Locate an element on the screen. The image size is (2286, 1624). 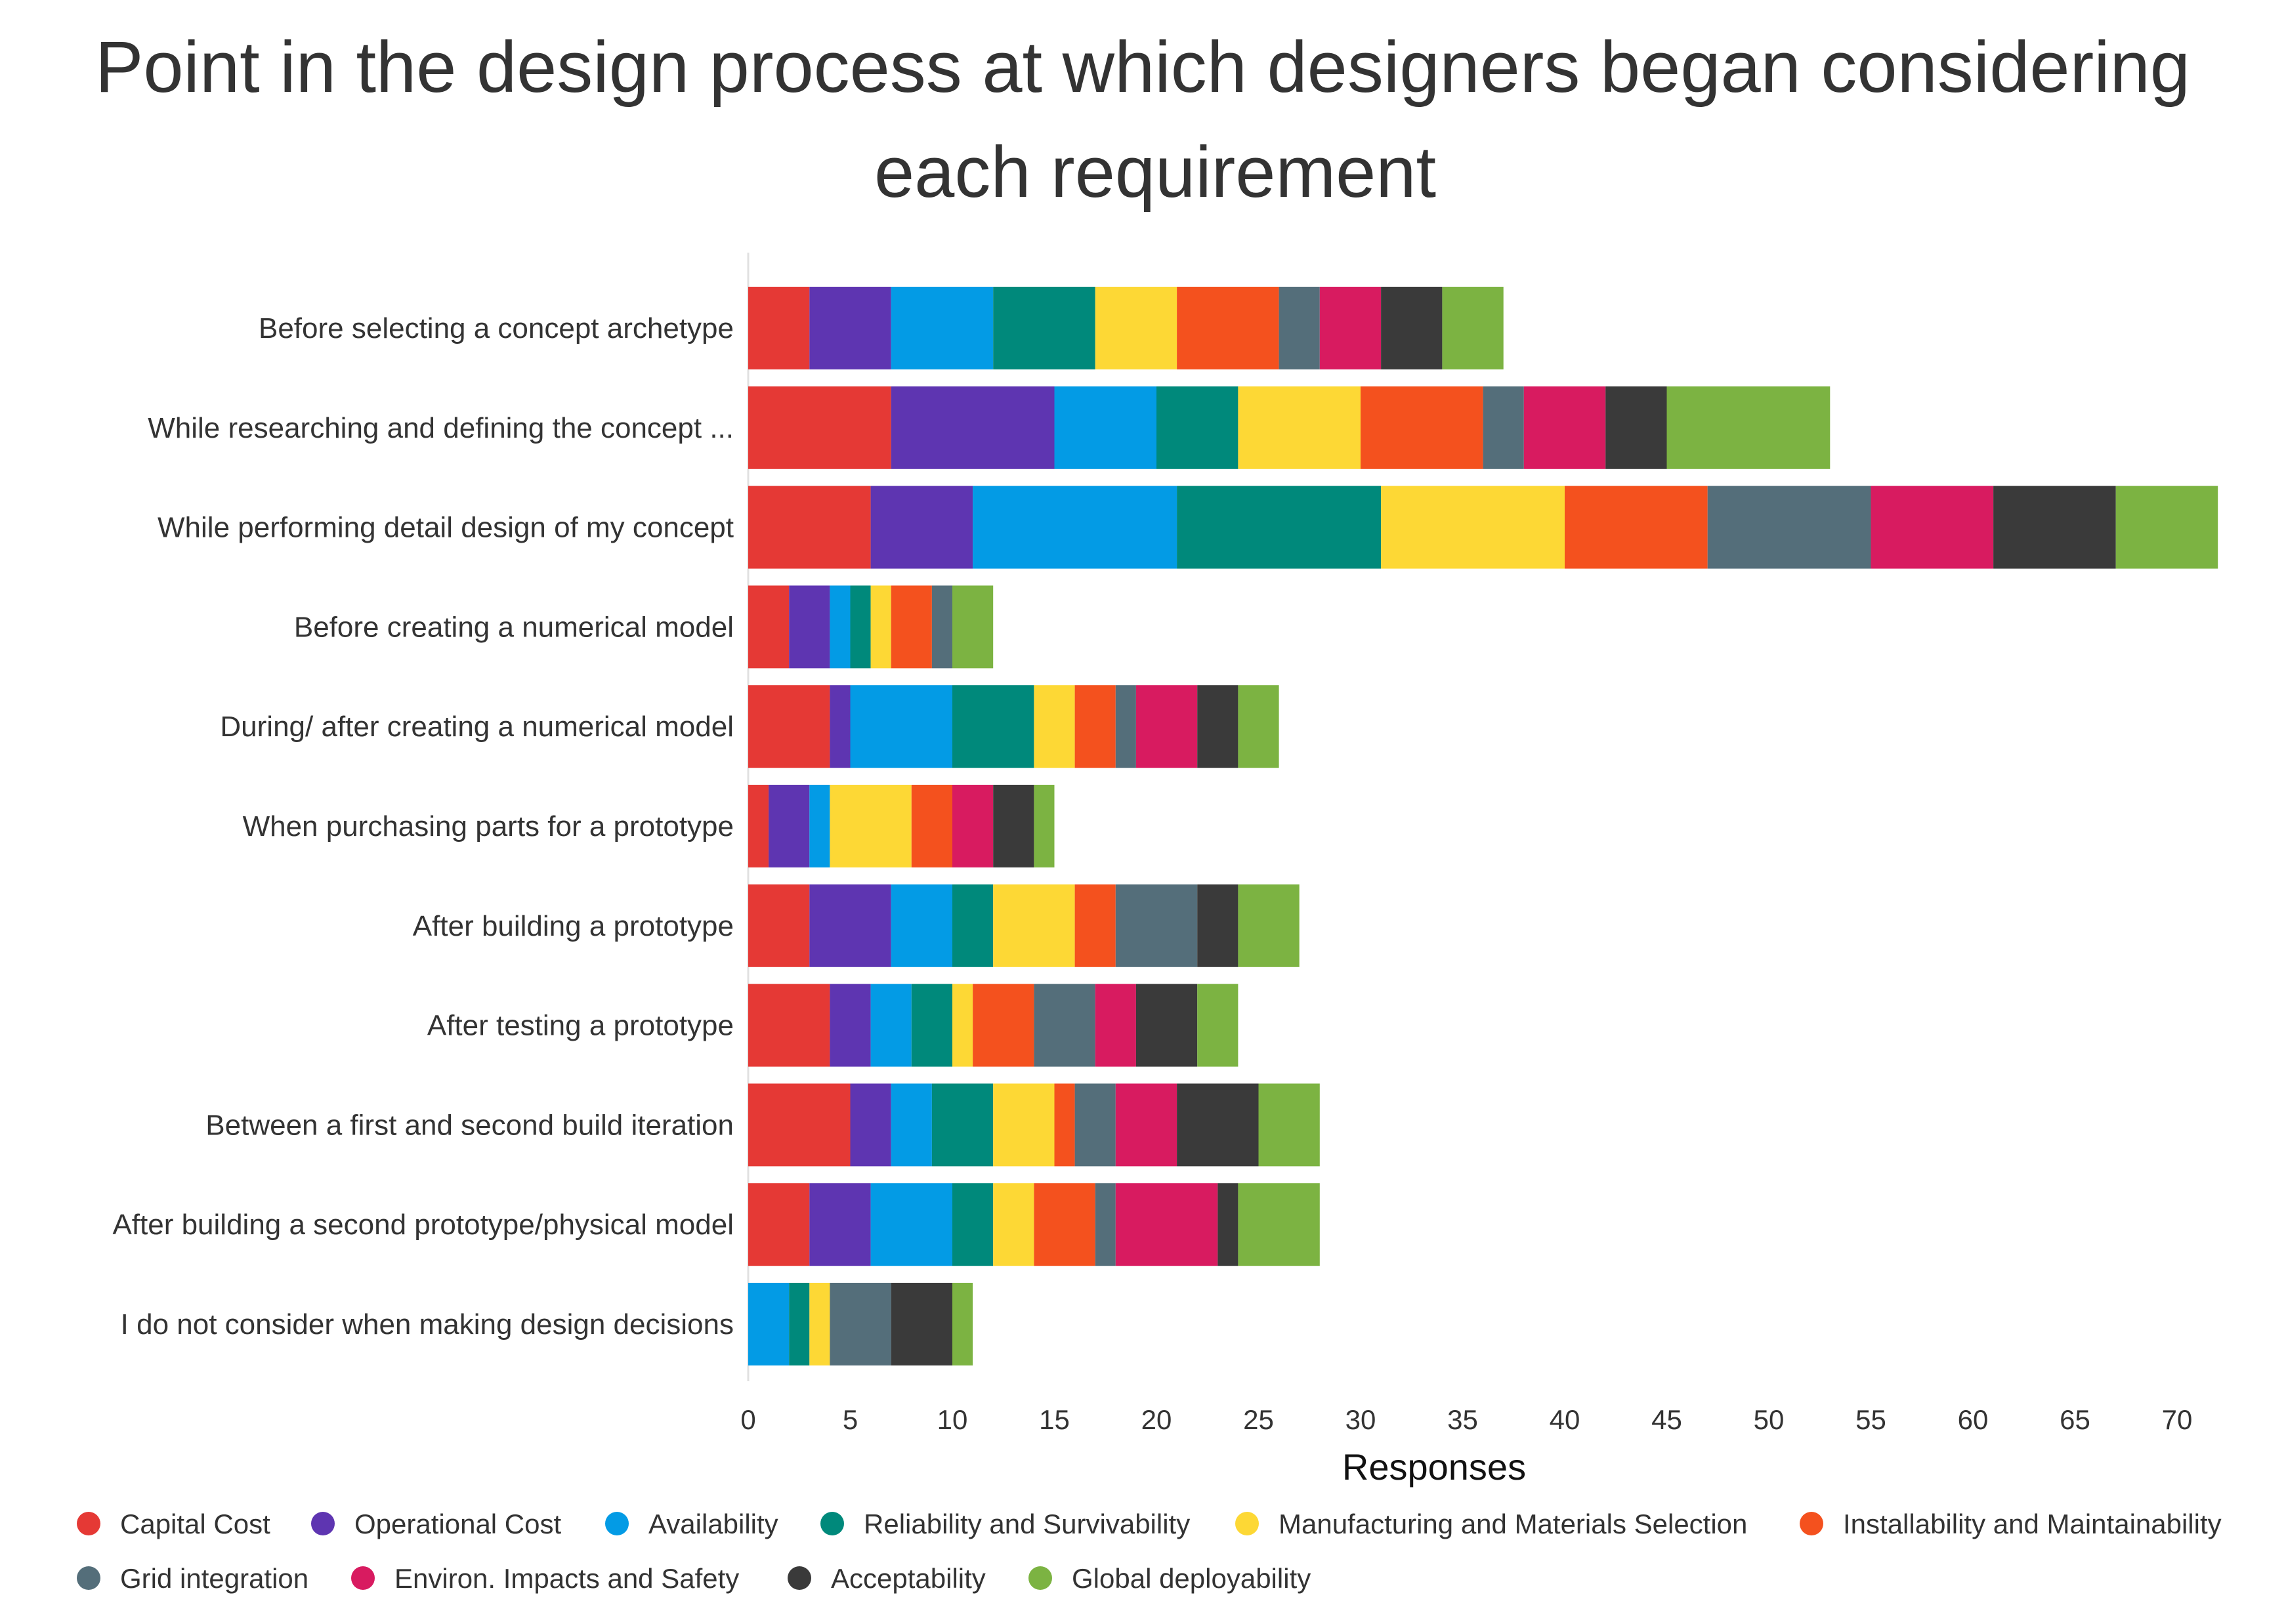
legend-marker-grid-integration is located at coordinates (88, 1578).